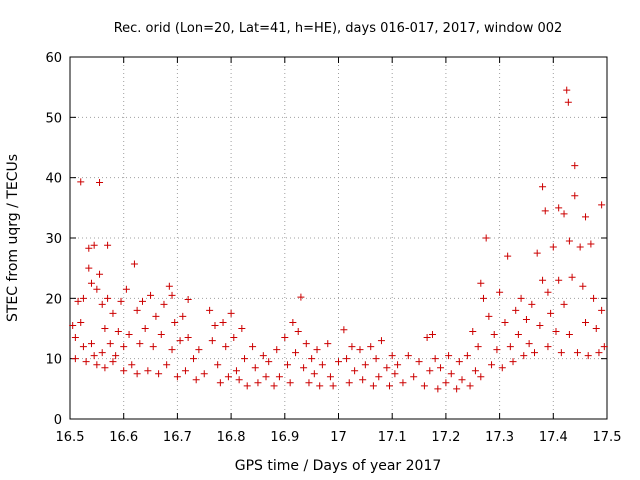 The height and width of the screenshot is (480, 640). I want to click on y-tick-label: 10, so click(53, 360).